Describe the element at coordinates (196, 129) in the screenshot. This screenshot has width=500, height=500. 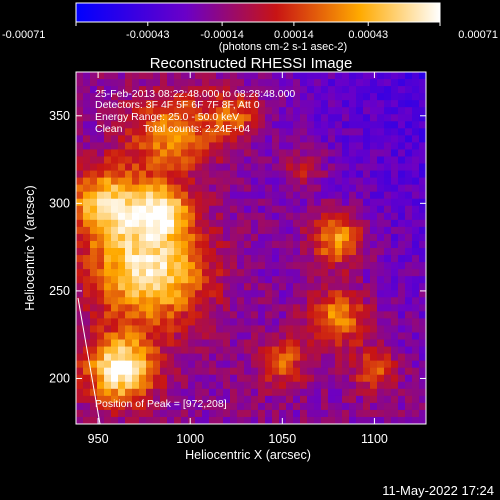
I see `annotation-total-counts: Total counts: 2.24E+04` at that location.